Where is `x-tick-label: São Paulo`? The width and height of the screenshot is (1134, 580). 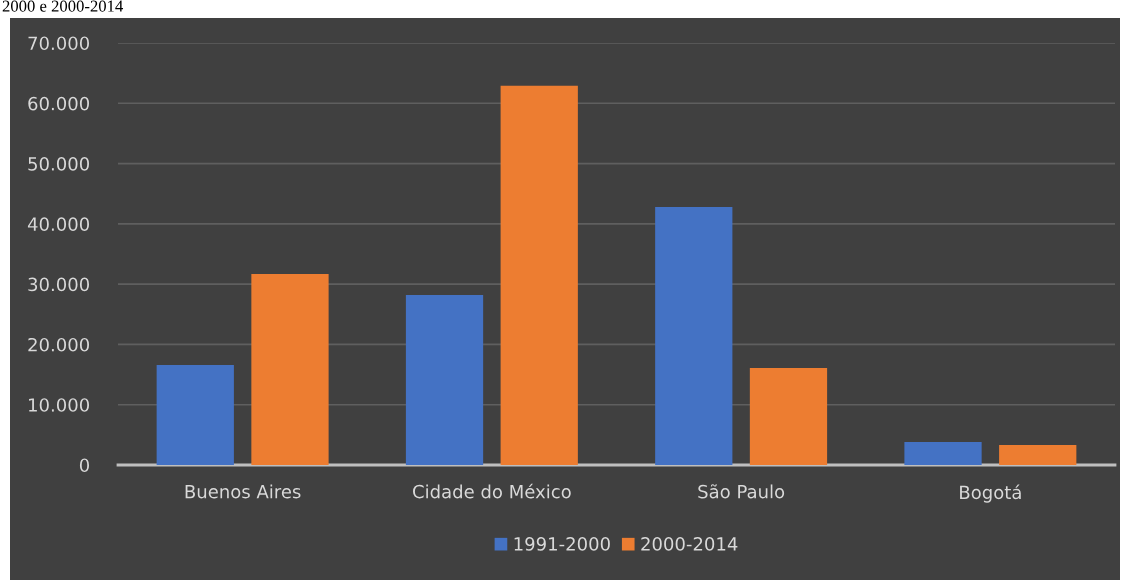
x-tick-label: São Paulo is located at coordinates (741, 491).